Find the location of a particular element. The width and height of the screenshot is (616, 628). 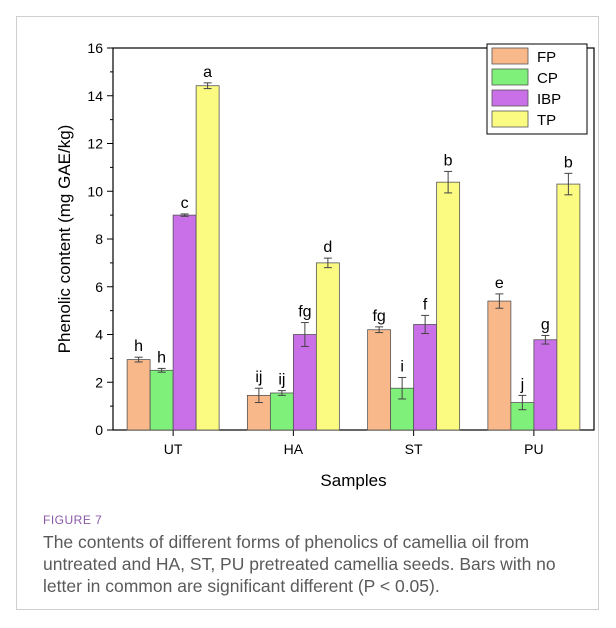

y-tick-label: 10 is located at coordinates (95, 191).